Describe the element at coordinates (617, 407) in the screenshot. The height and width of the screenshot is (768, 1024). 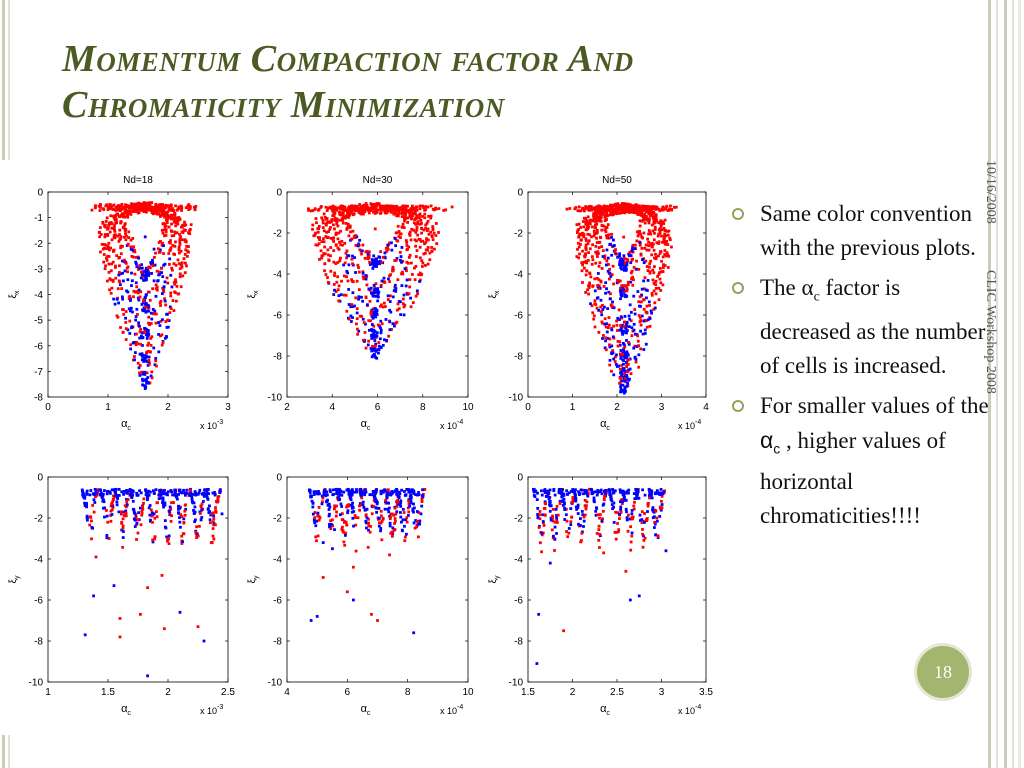
I see `x-tick-label: 2` at that location.